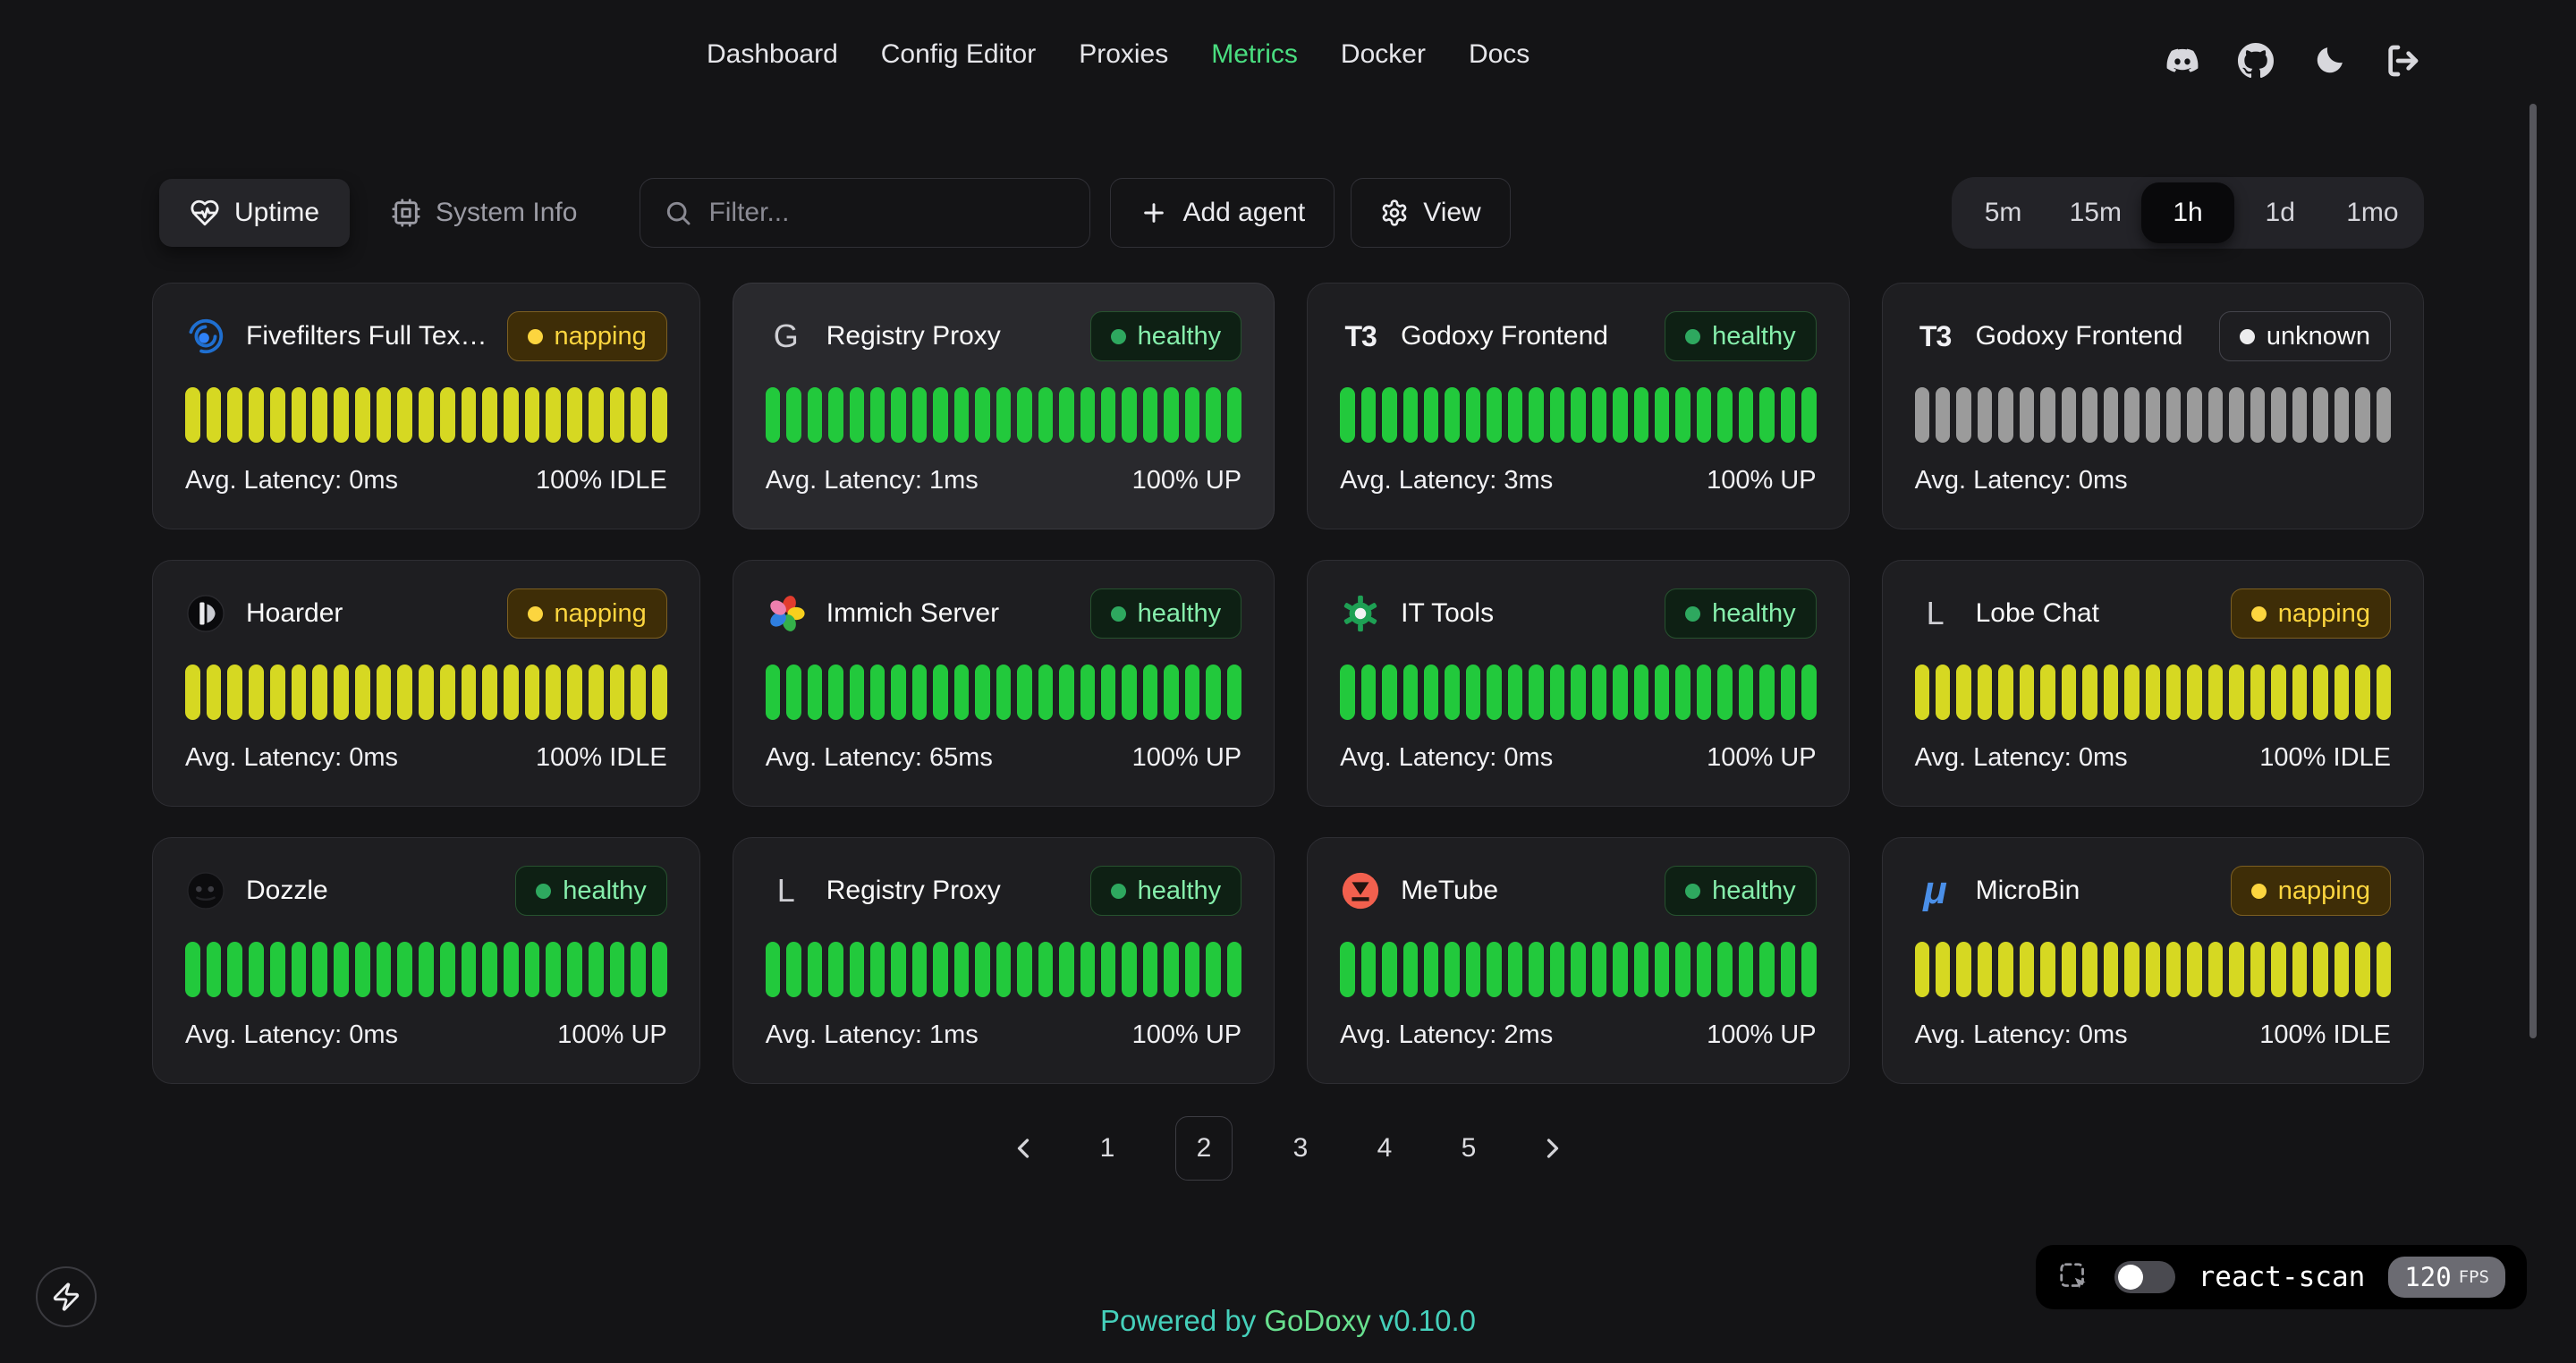 This screenshot has height=1363, width=2576. I want to click on uptime-percent: 100% IDLE, so click(601, 480).